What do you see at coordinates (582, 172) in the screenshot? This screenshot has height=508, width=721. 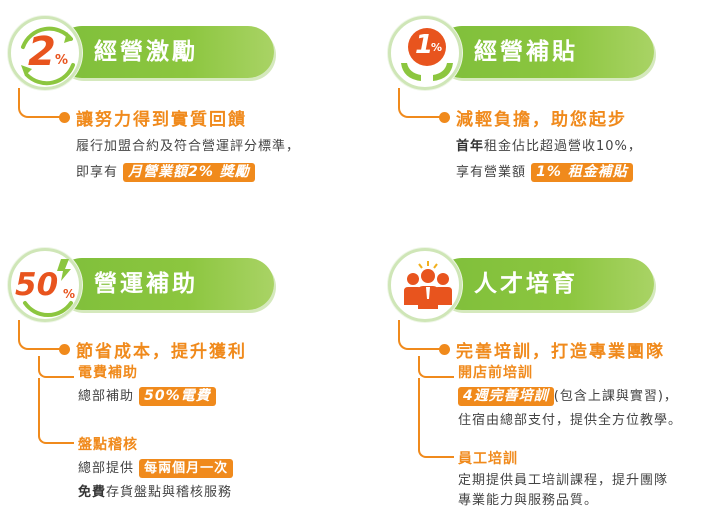 I see `rent-highlight: 1% 租金補貼` at bounding box center [582, 172].